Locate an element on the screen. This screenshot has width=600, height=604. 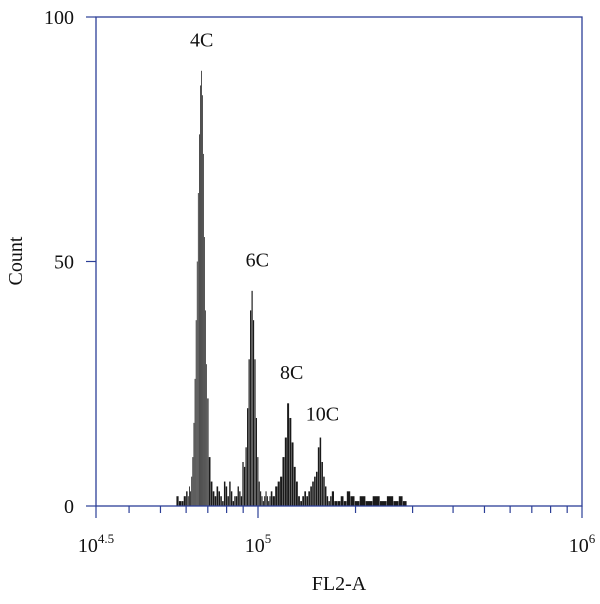
peak-label: 4C is located at coordinates (201, 40).